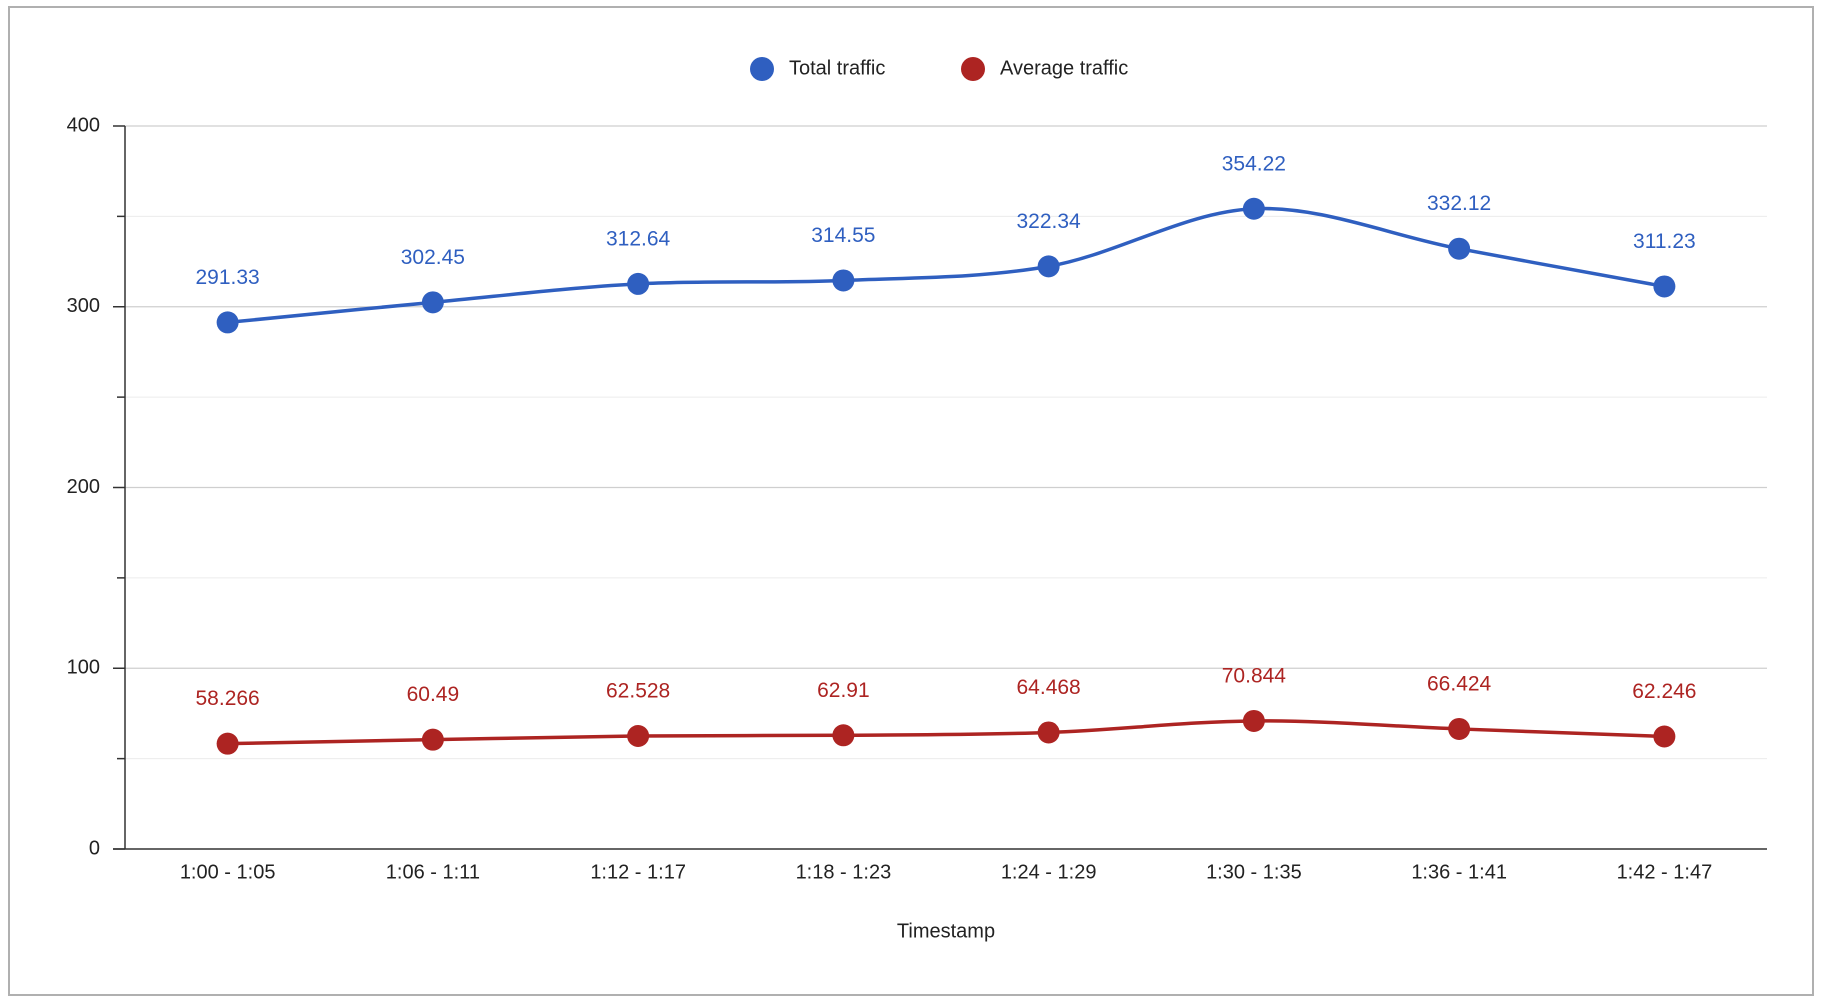 Image resolution: width=1824 pixels, height=1002 pixels. Describe the element at coordinates (1254, 163) in the screenshot. I see `data-label: 354.22` at that location.